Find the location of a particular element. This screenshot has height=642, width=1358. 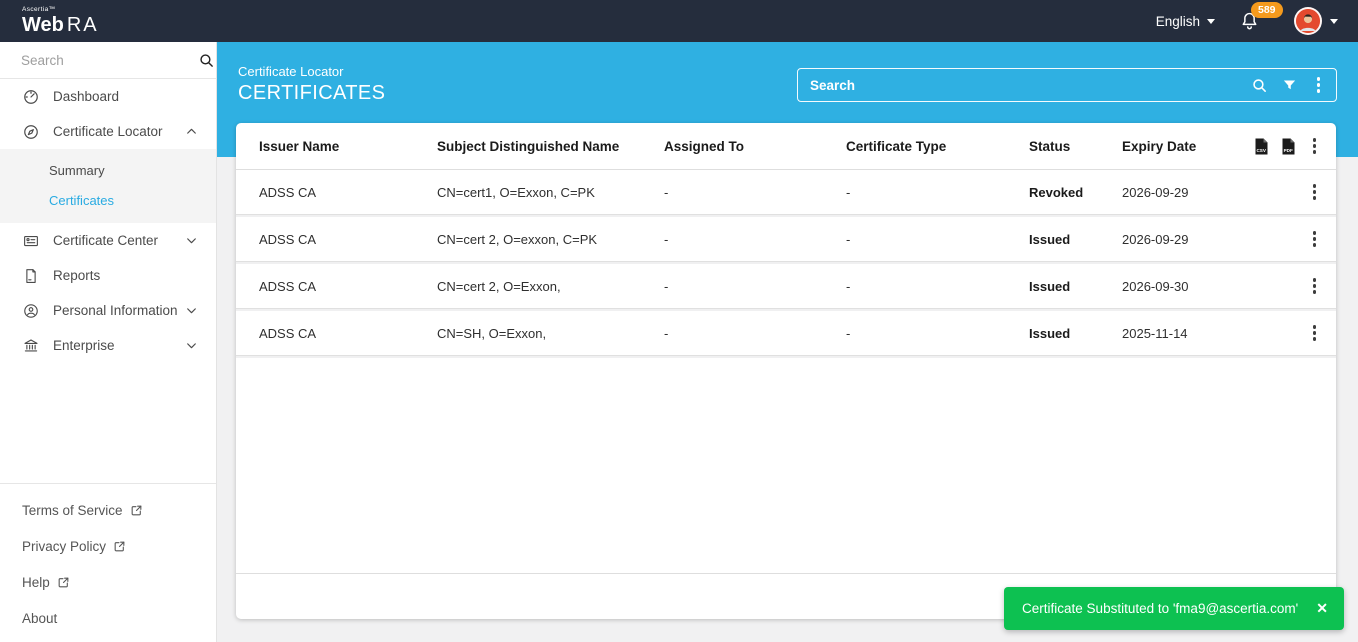

notification-count-badge: 589 is located at coordinates (1267, 10).